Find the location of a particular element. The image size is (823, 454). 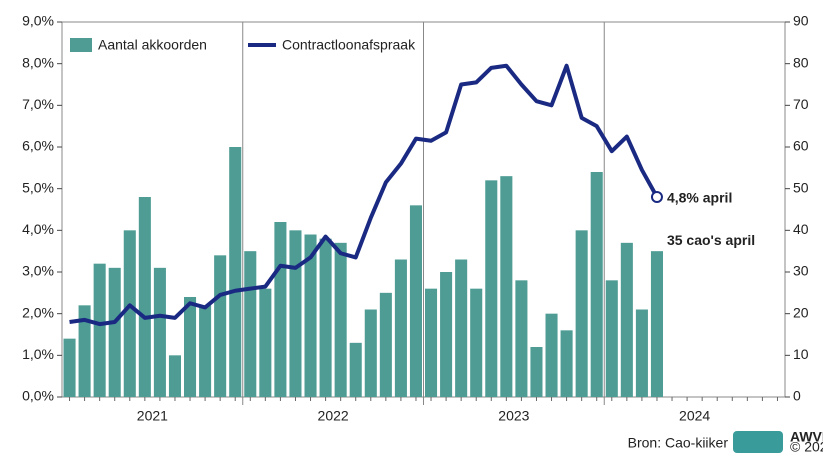

legend-label: Aantal akkoorden is located at coordinates (152, 45).